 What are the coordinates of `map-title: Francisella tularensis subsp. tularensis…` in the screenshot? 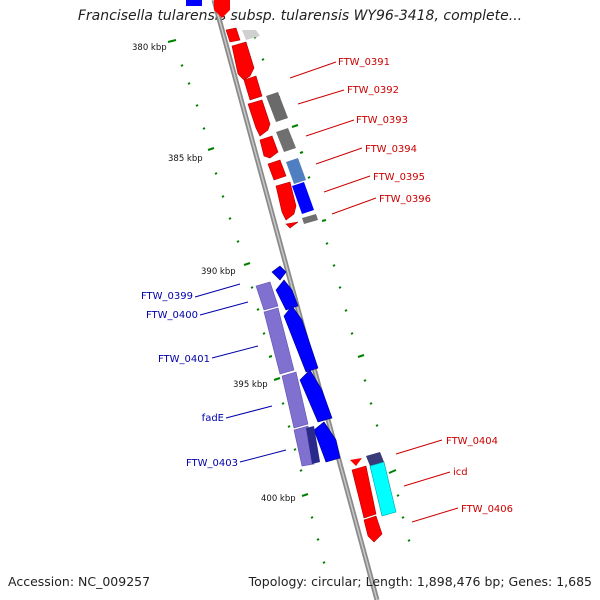 It's located at (300, 16).